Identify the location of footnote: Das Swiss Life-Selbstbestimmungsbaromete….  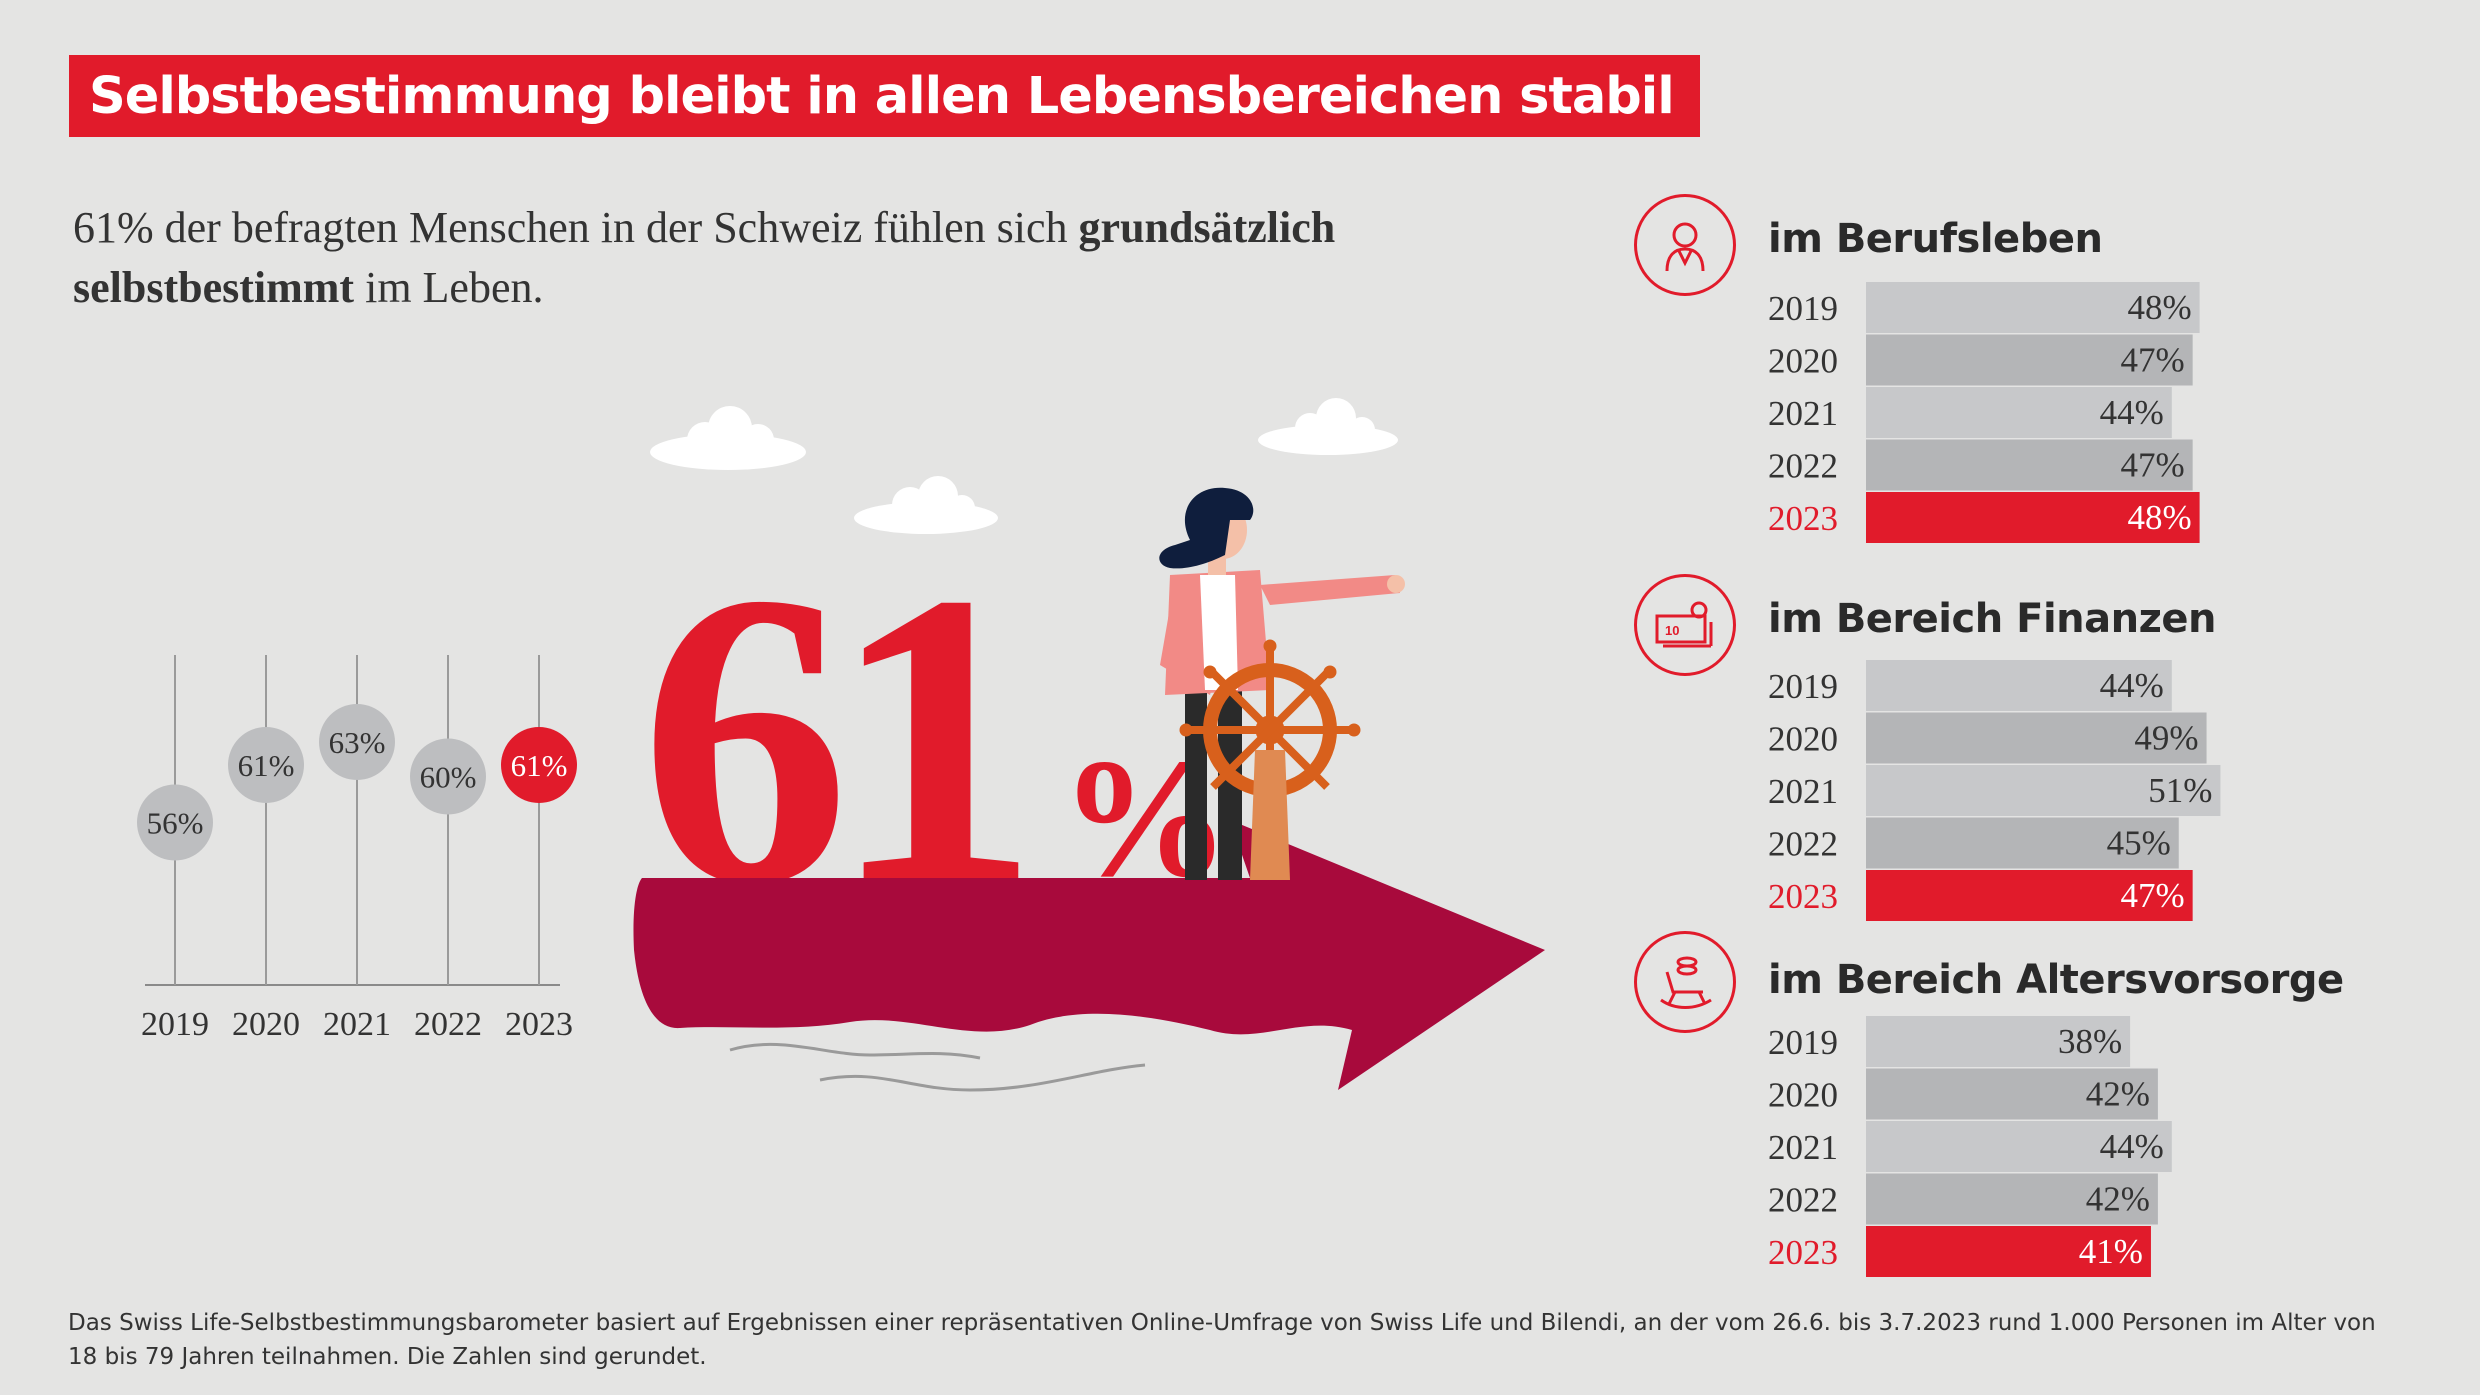
(1222, 1340).